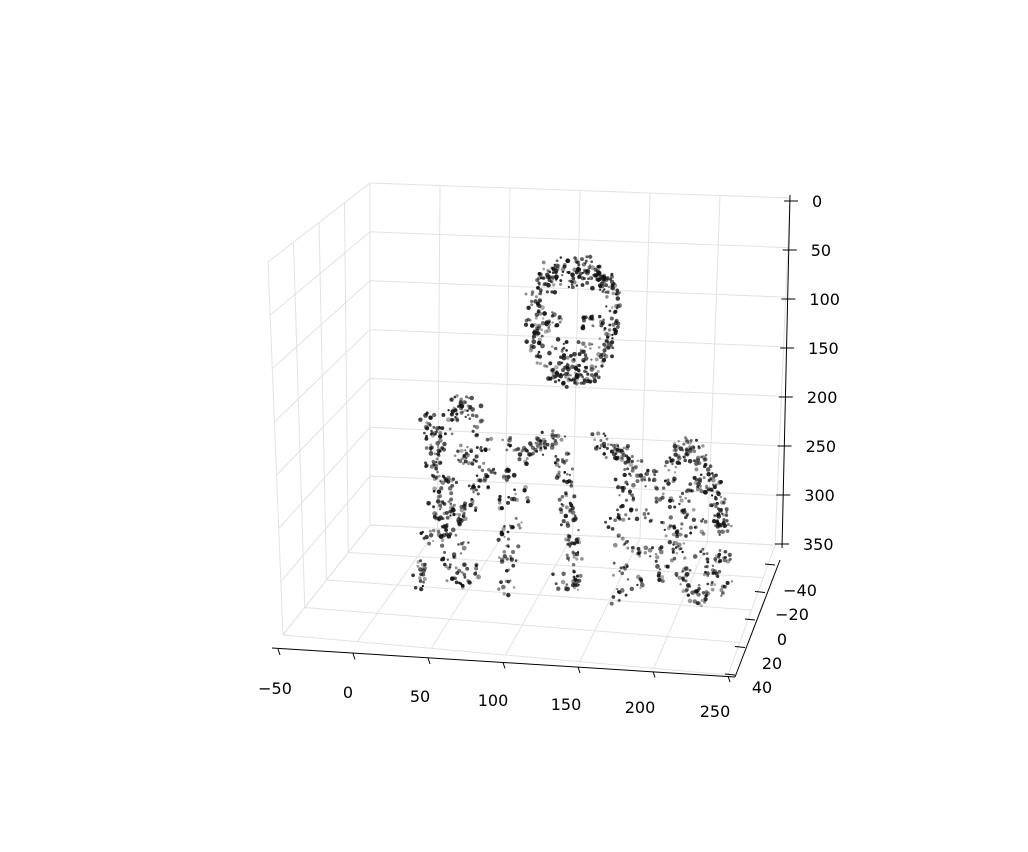  I want to click on y-tick-label: −20, so click(792, 614).